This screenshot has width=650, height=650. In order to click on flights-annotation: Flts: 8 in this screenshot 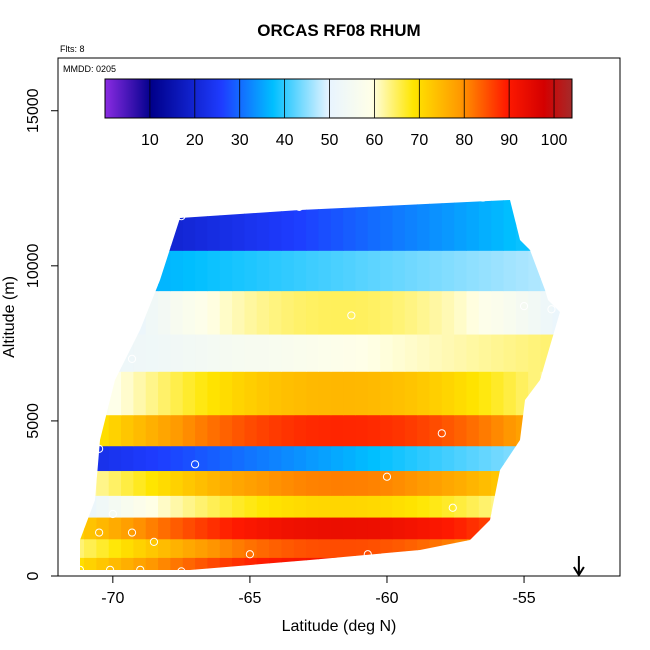, I will do `click(72, 49)`.